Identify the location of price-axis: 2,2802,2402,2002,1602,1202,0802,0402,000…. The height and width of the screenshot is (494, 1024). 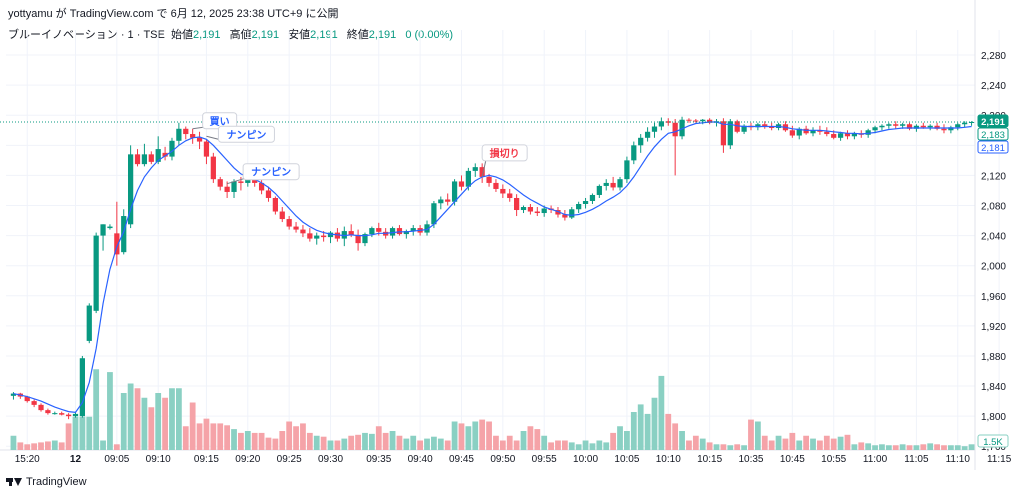
(993, 252).